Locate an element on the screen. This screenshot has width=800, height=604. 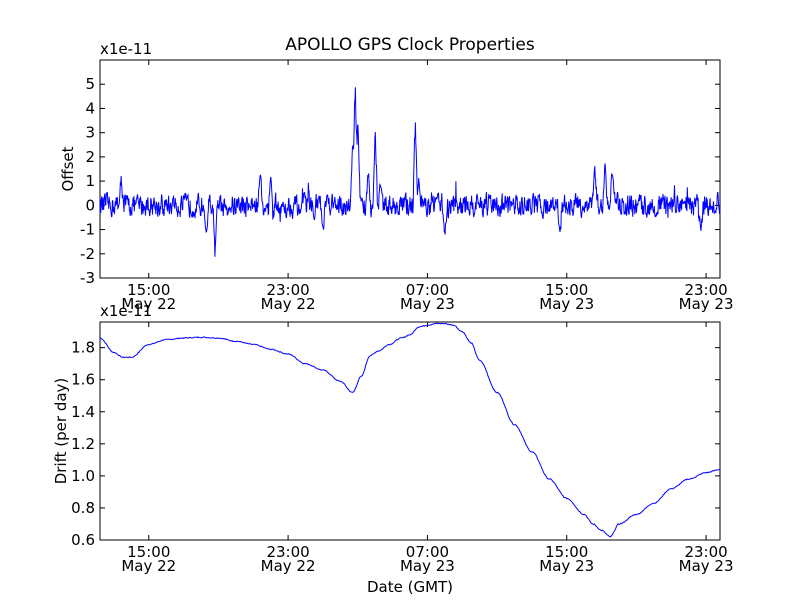
y-tick-label: 1.2 is located at coordinates (83, 444).